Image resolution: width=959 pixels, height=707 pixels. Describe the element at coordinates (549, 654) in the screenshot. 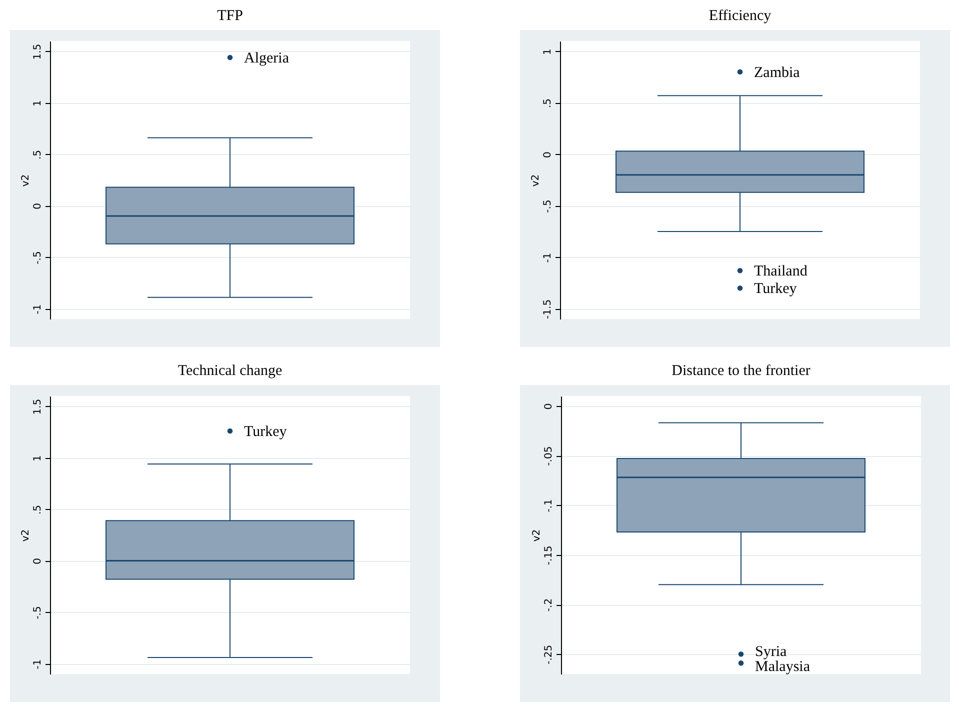

I see `y-tick-label: -.25` at that location.